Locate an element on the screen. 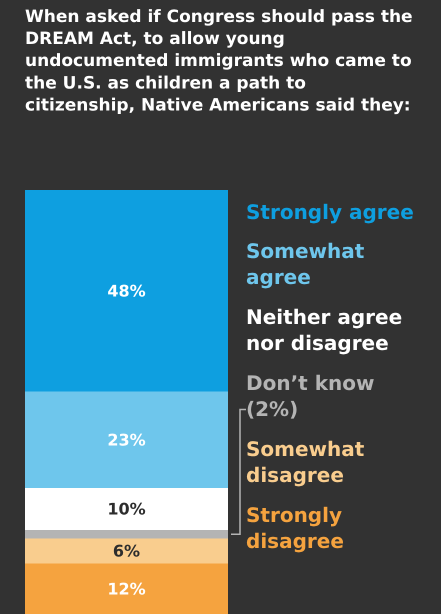 Image resolution: width=441 pixels, height=614 pixels. data-label: 23% is located at coordinates (126, 440).